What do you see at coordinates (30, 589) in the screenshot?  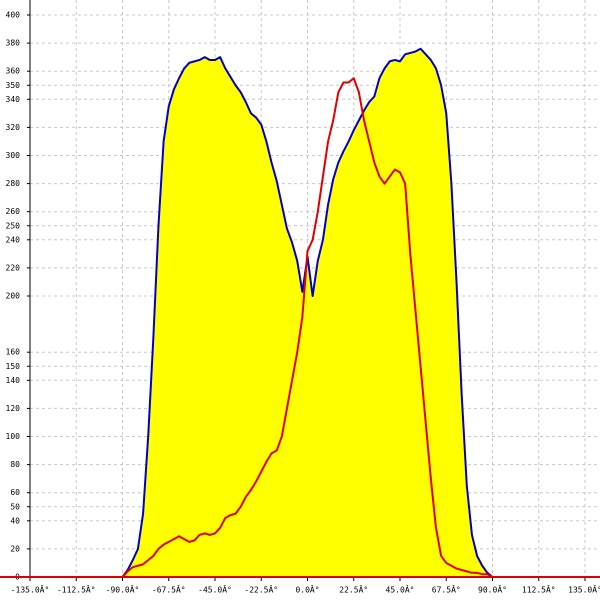 I see `x-tick-label: -135.0Â°` at bounding box center [30, 589].